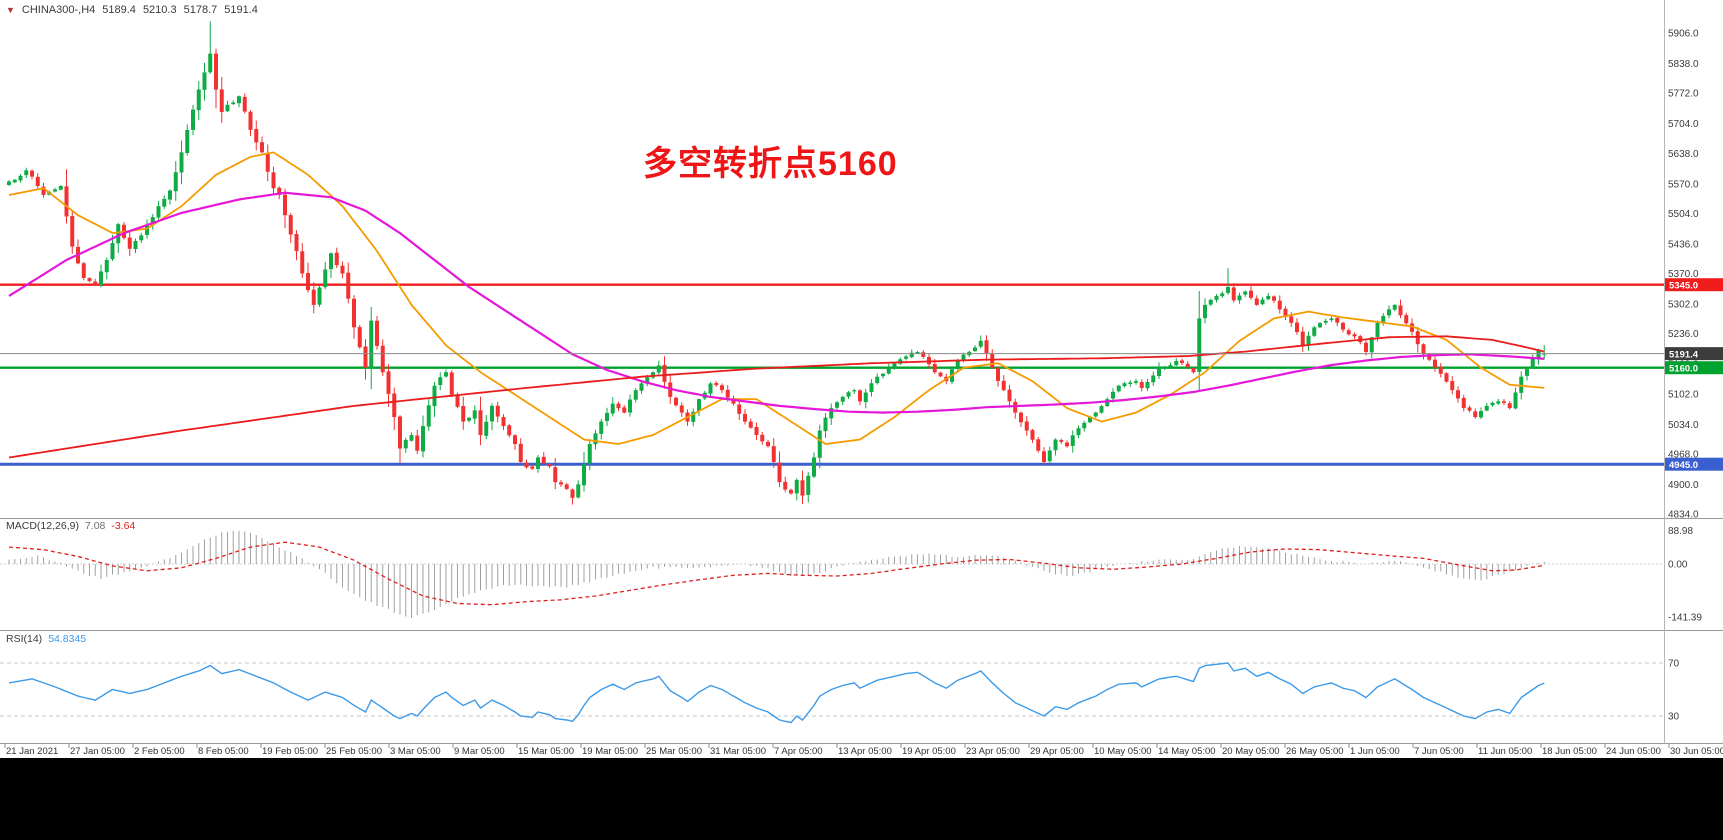 Image resolution: width=1723 pixels, height=840 pixels. I want to click on macd-name: MACD(12,26,9), so click(42, 526).